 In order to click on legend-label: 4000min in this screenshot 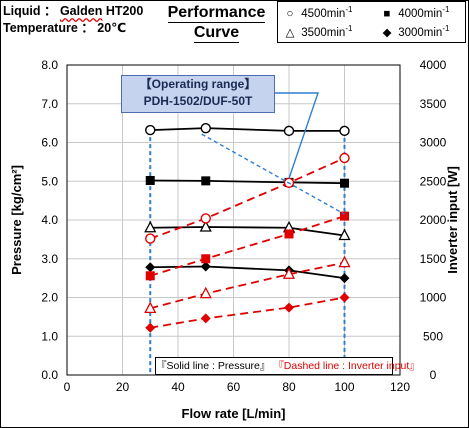, I will do `click(420, 13)`.